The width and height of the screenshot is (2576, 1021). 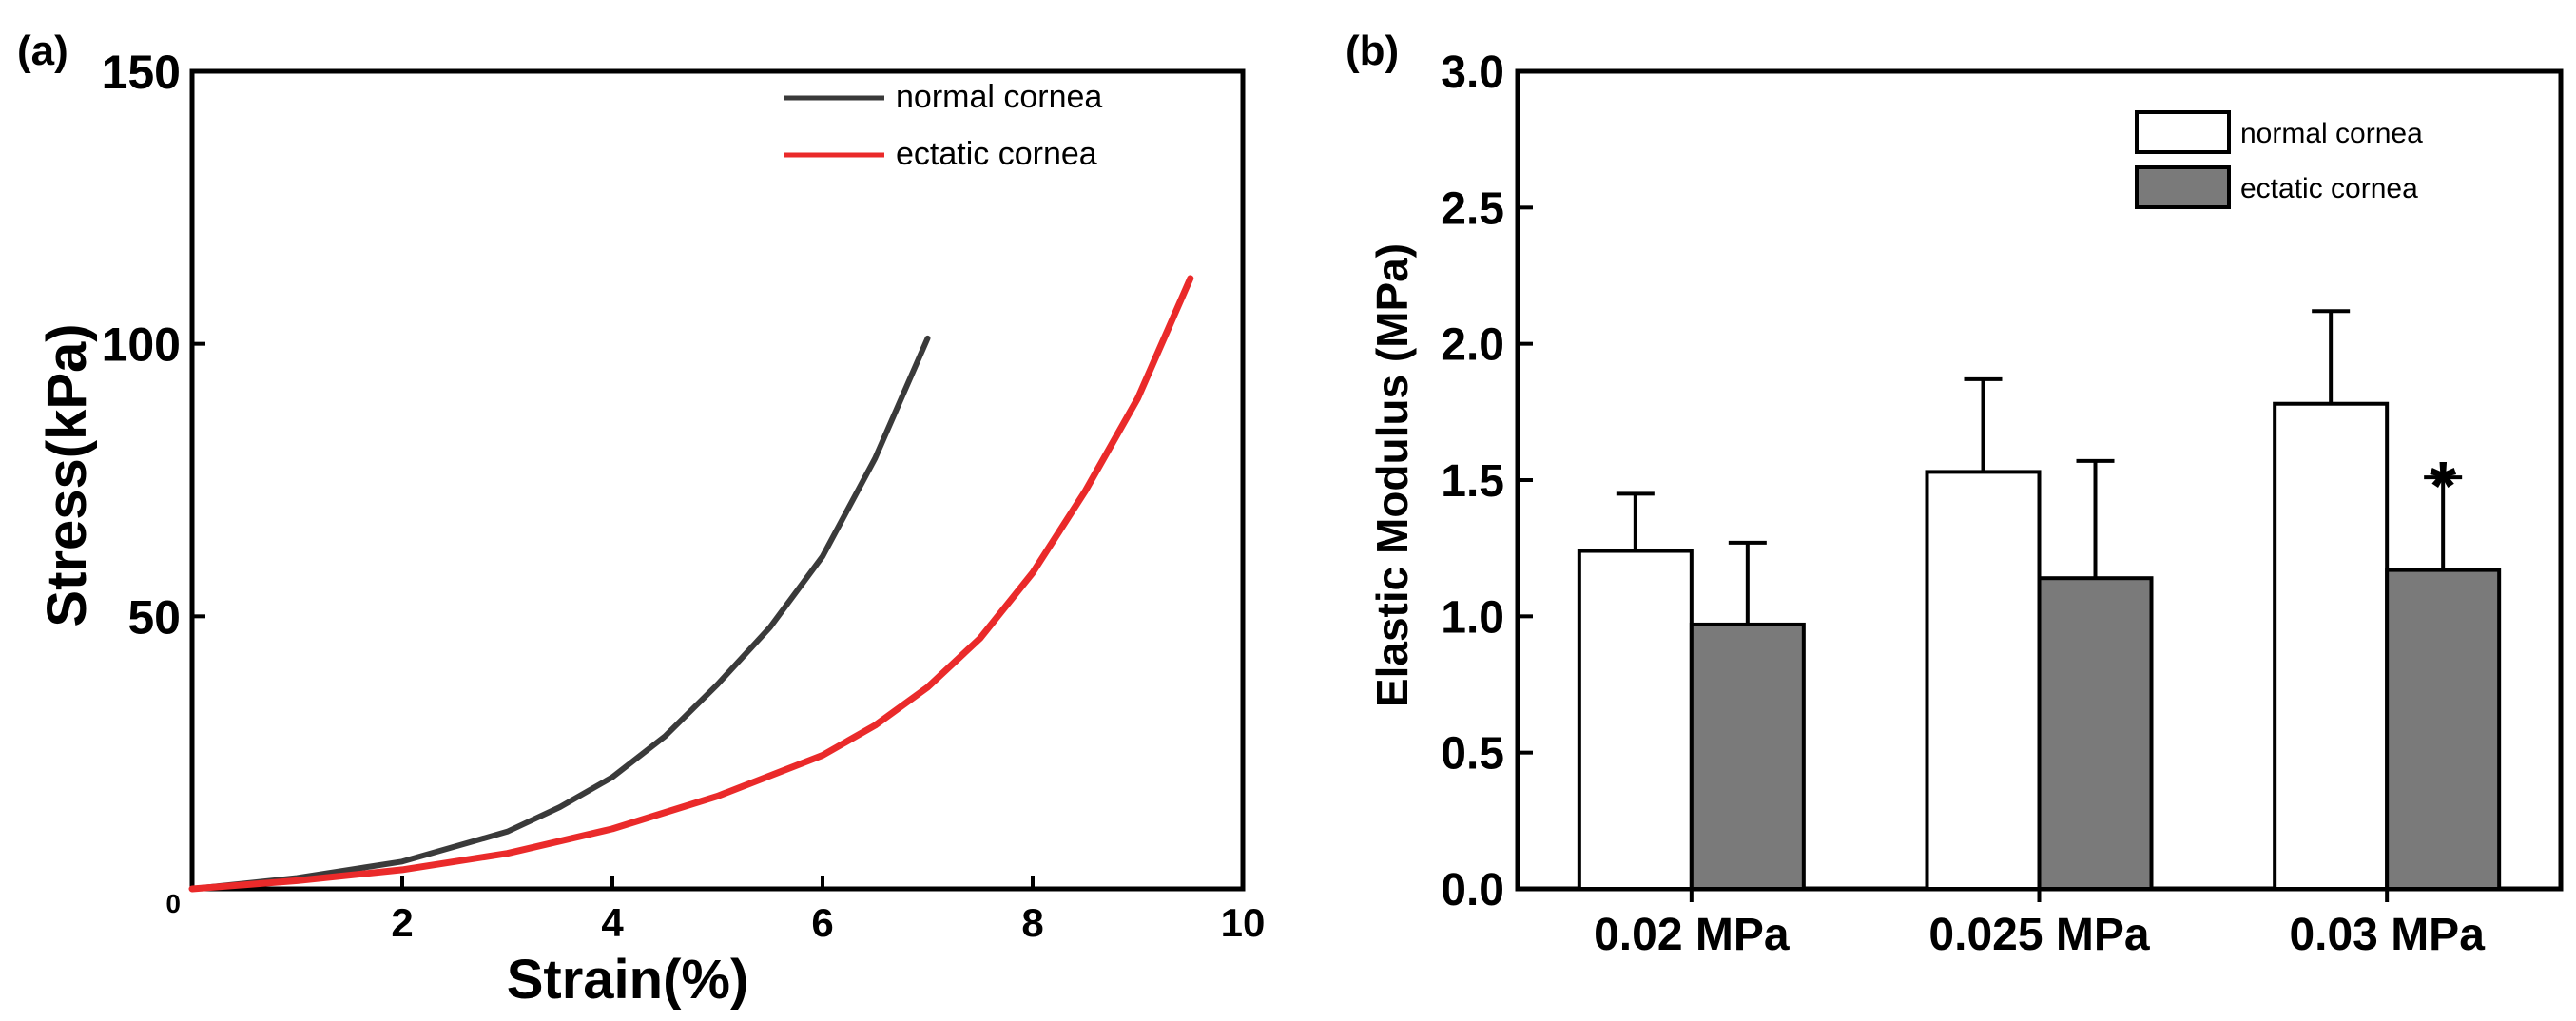 I want to click on x-axis-label: Strain(%), so click(x=628, y=980).